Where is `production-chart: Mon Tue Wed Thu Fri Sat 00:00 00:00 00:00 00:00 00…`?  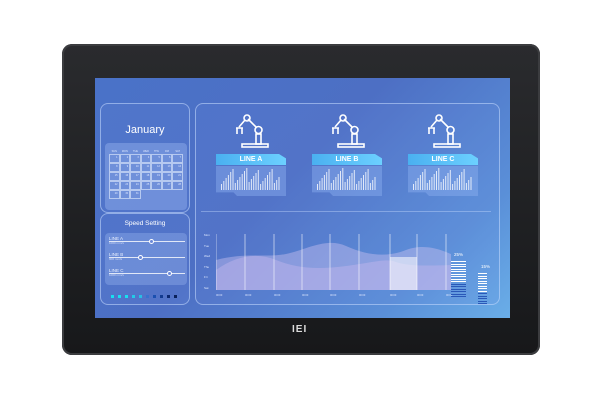
production-chart: Mon Tue Wed Thu Fri Sat 00:00 00:00 00:00 00:00 00… is located at coordinates (329, 264).